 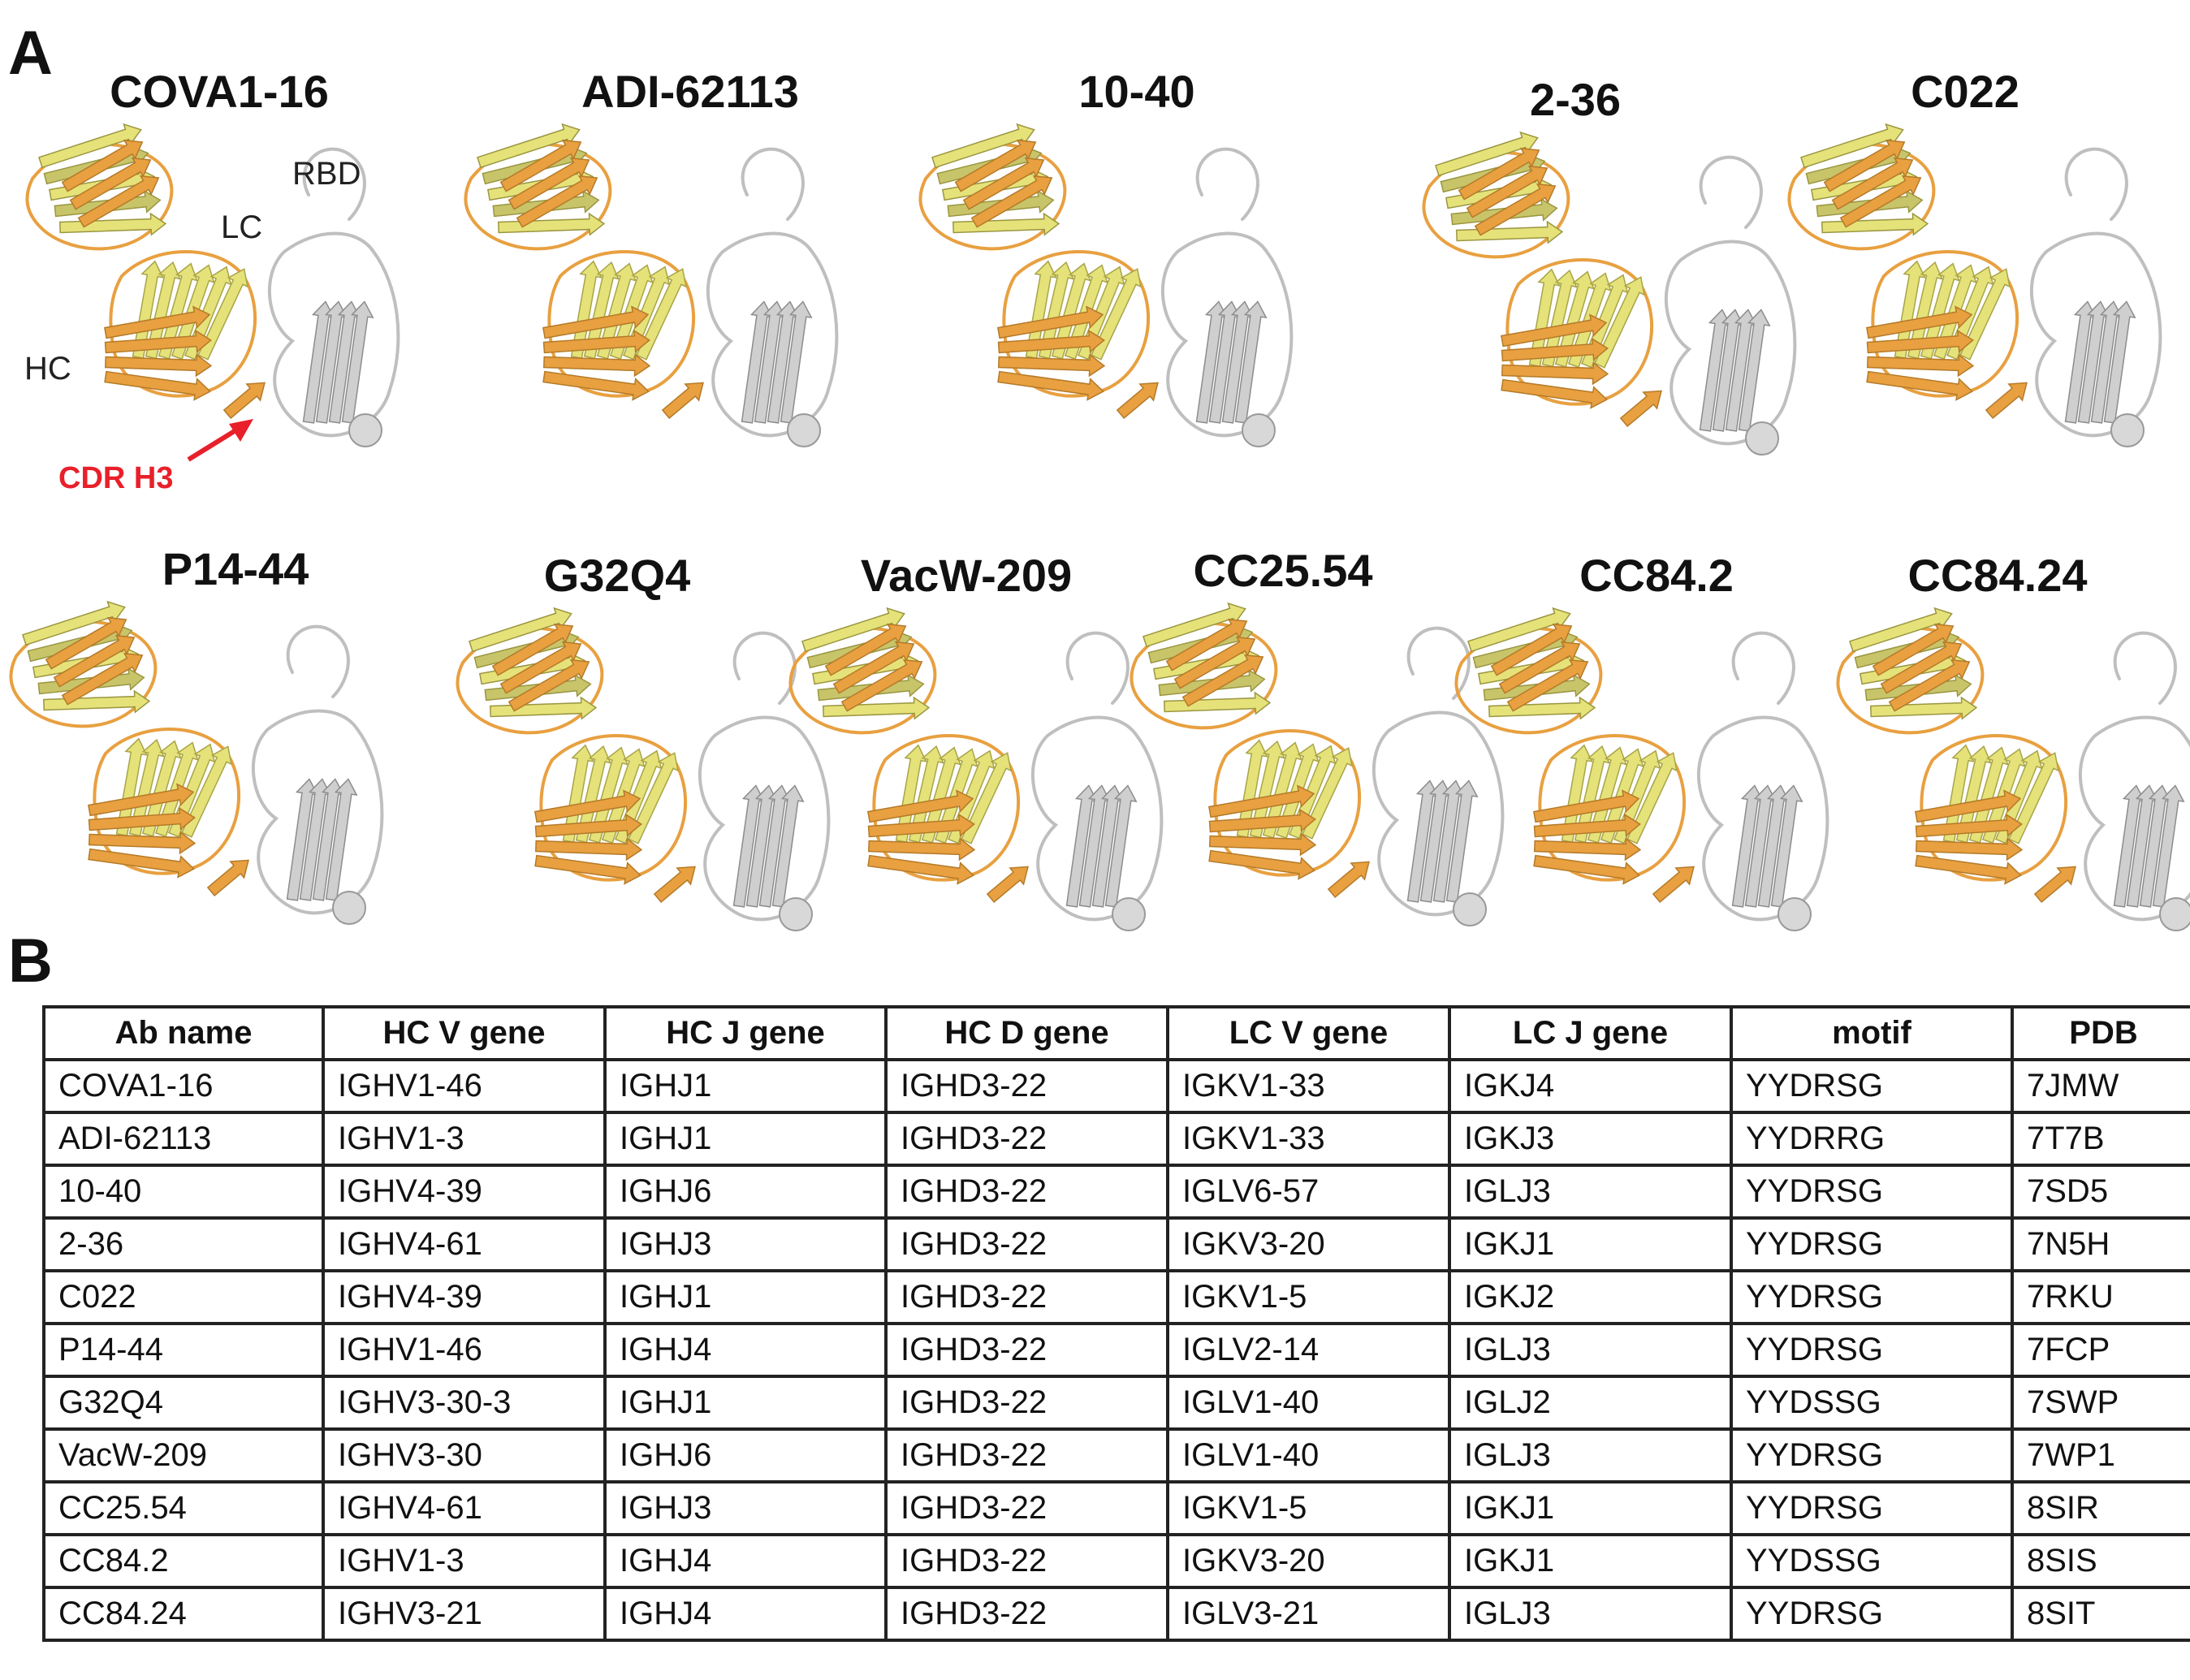 I want to click on antibody-name: C022, so click(x=1965, y=91).